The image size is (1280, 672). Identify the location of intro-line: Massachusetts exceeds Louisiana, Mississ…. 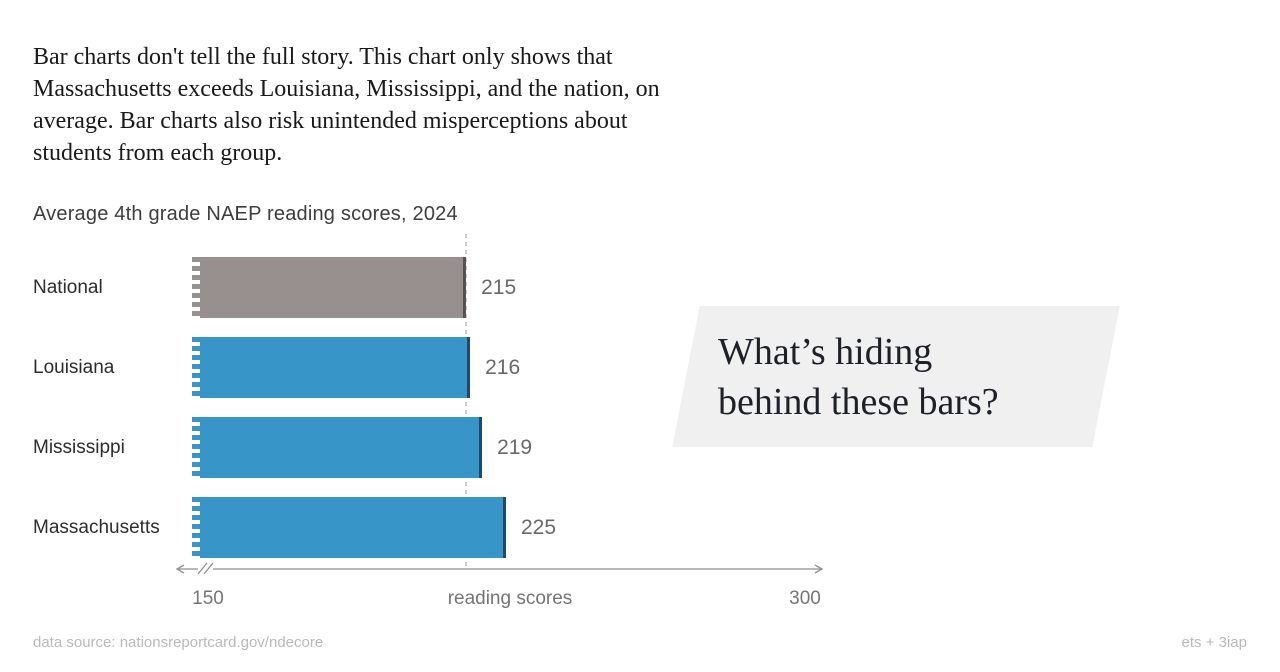
(346, 89).